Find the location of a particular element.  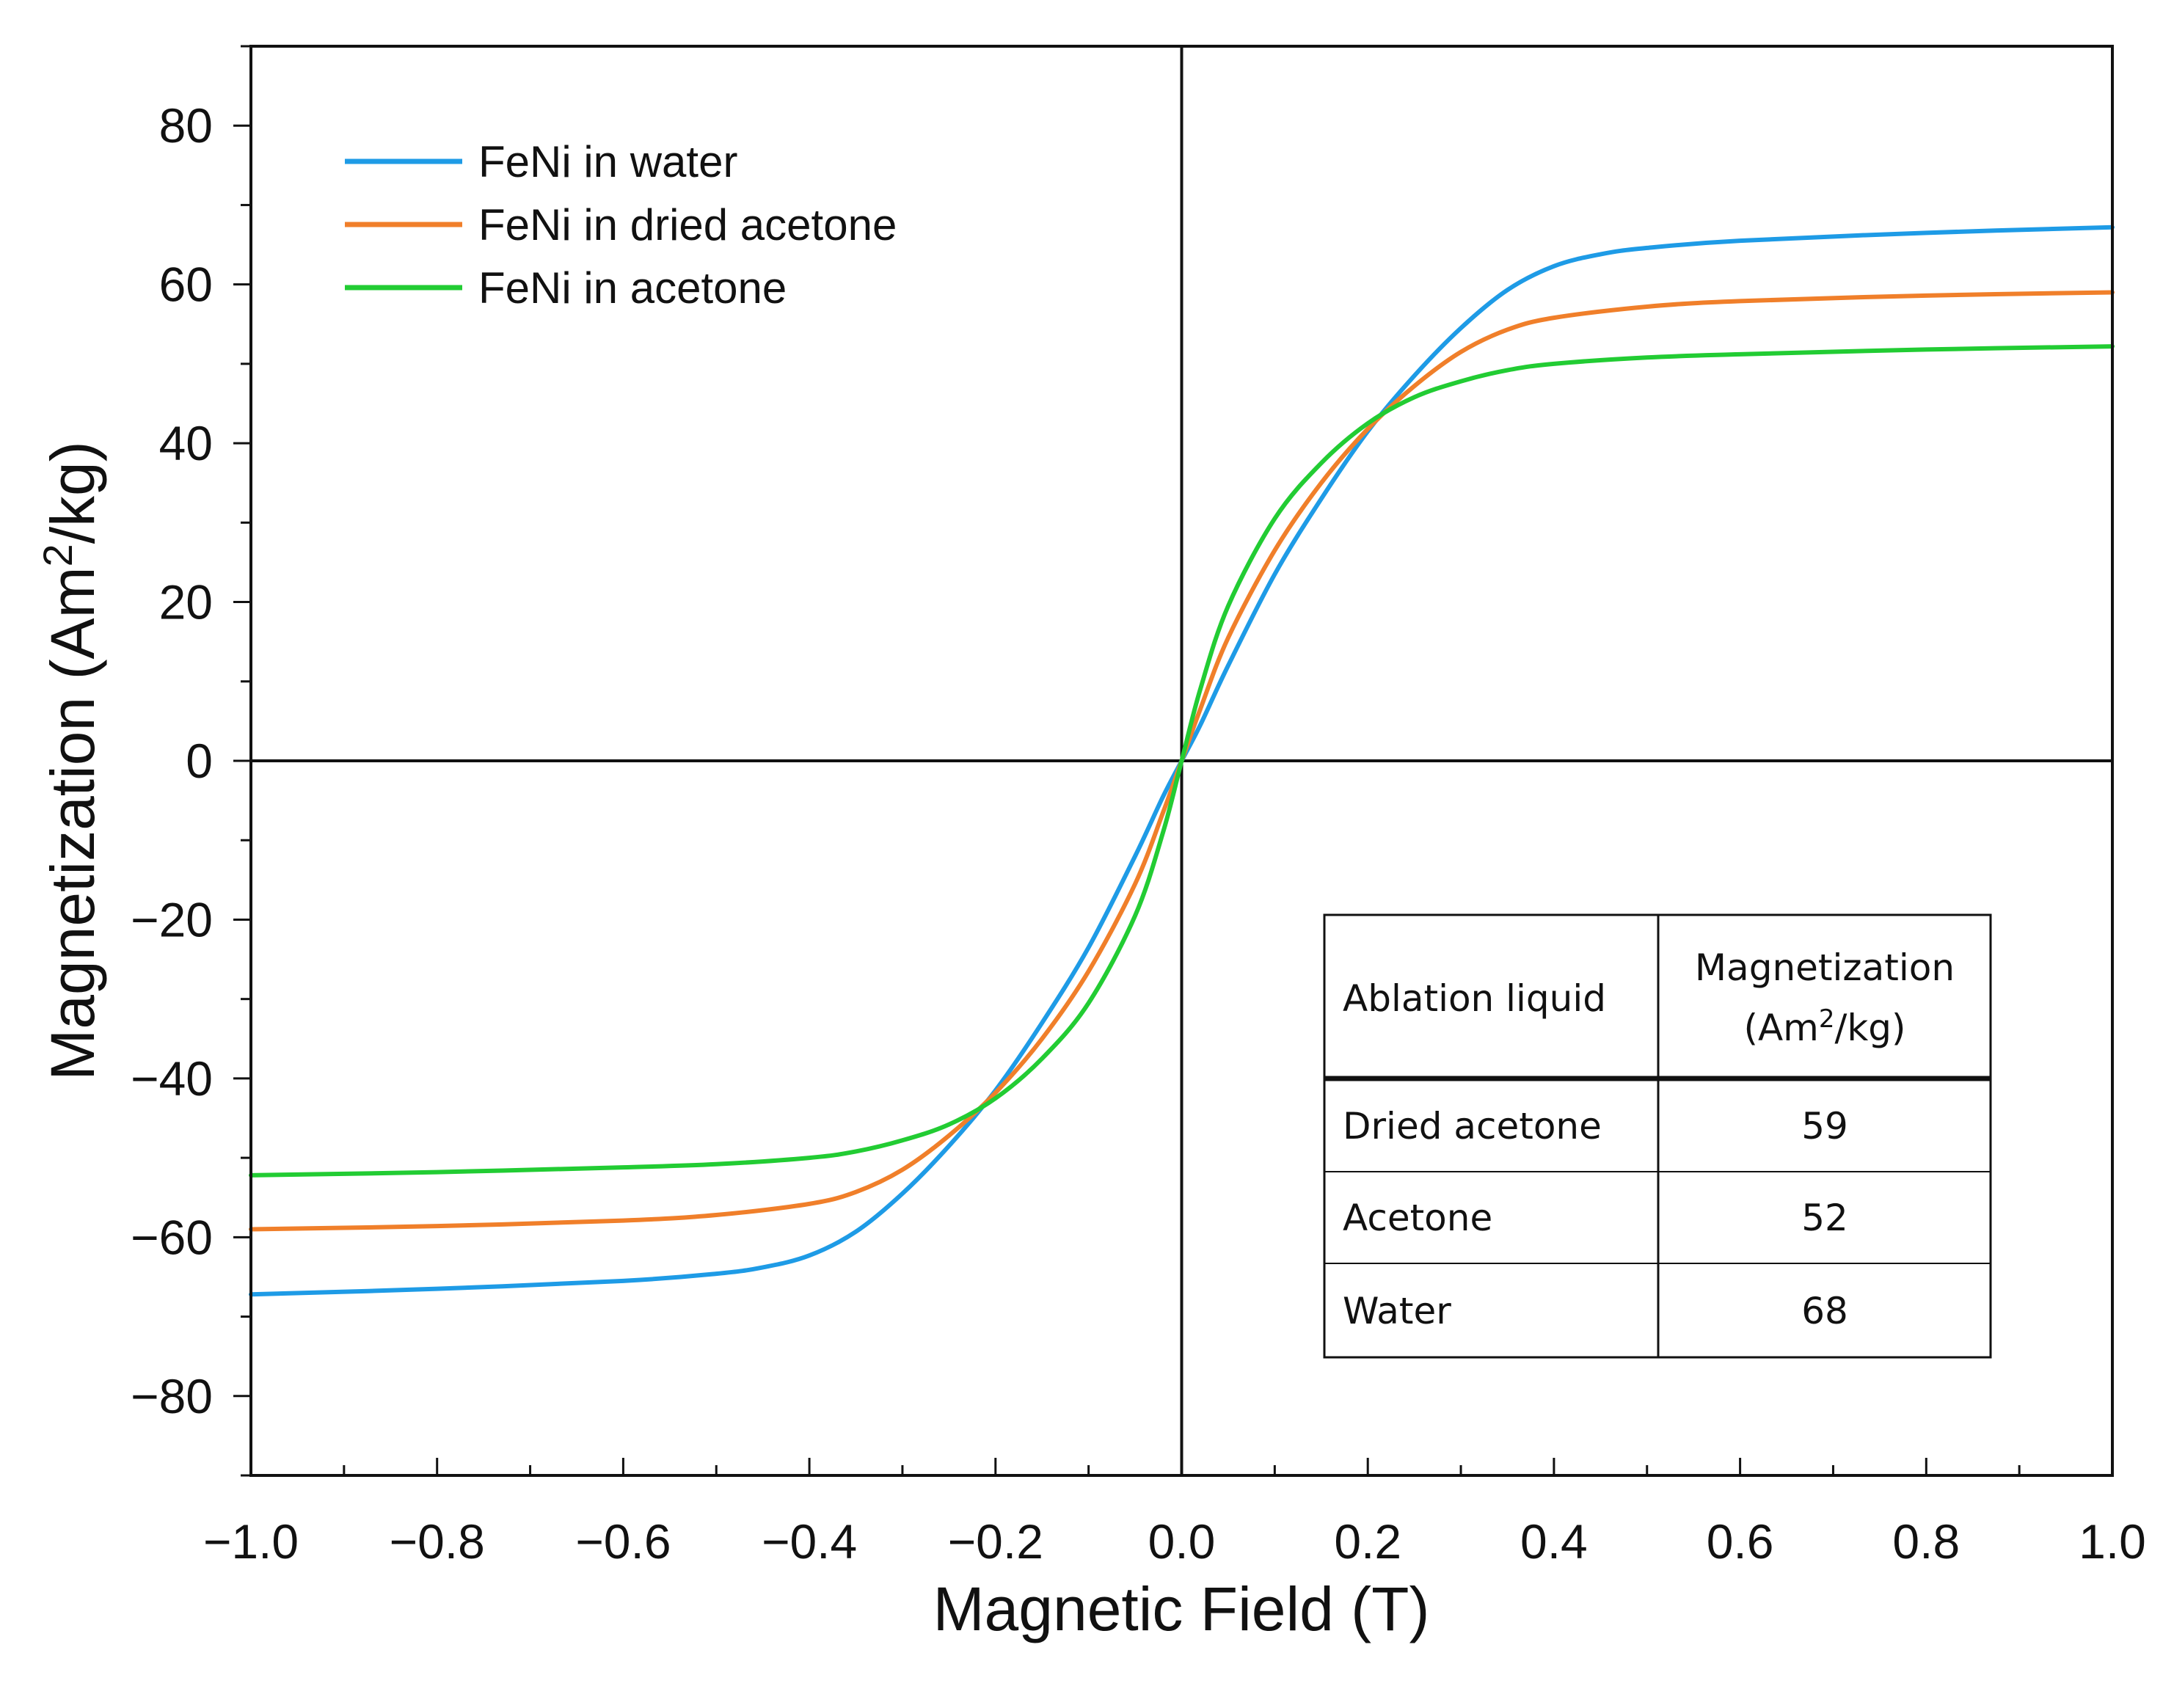

y-axis-title: Magnetization (Am2/kg) is located at coordinates (70, 761).